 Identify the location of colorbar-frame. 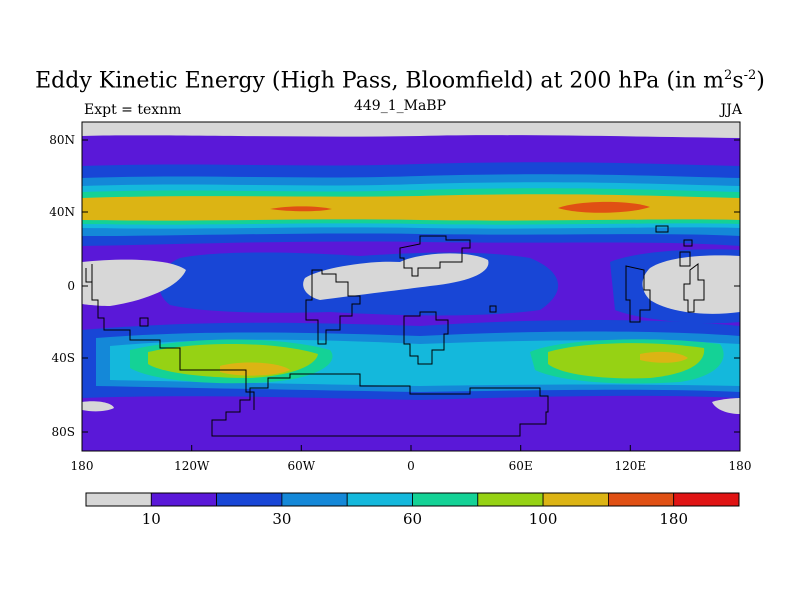
(412, 499).